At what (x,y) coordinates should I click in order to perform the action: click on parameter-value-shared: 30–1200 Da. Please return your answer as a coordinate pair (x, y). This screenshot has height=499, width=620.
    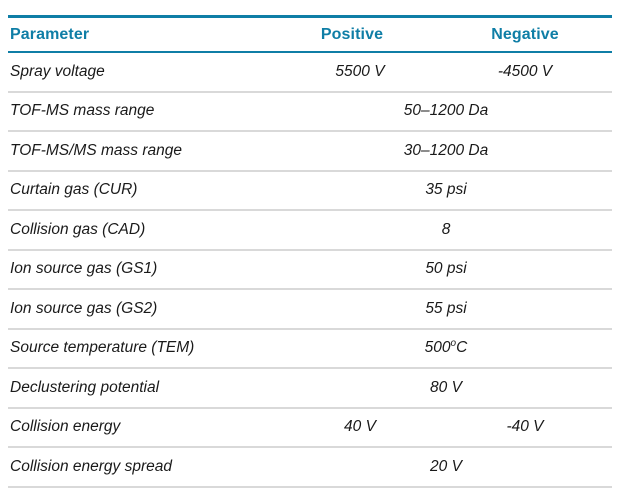
    Looking at the image, I should click on (446, 150).